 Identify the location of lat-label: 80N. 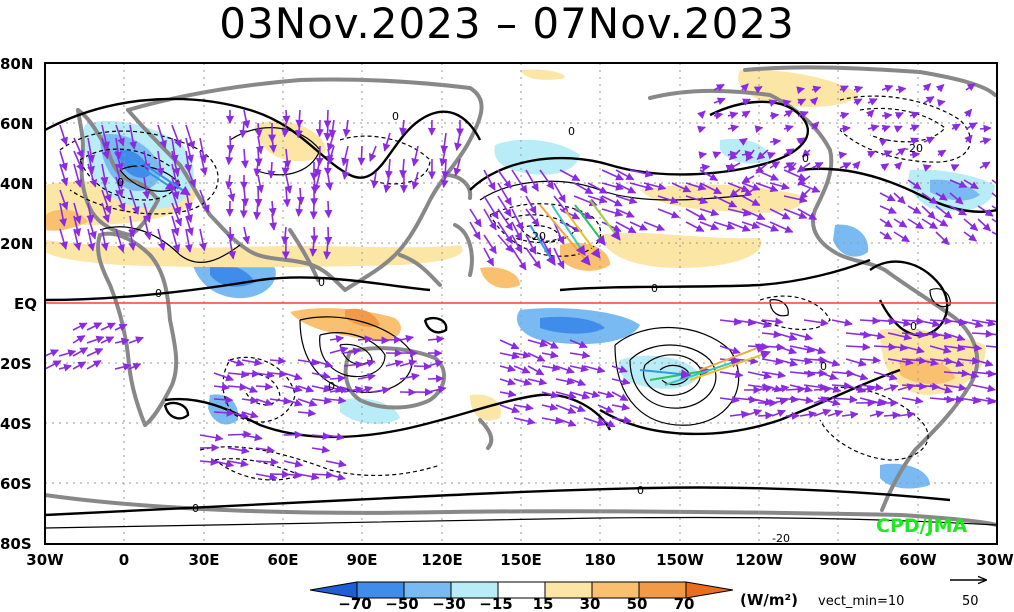
(16, 64).